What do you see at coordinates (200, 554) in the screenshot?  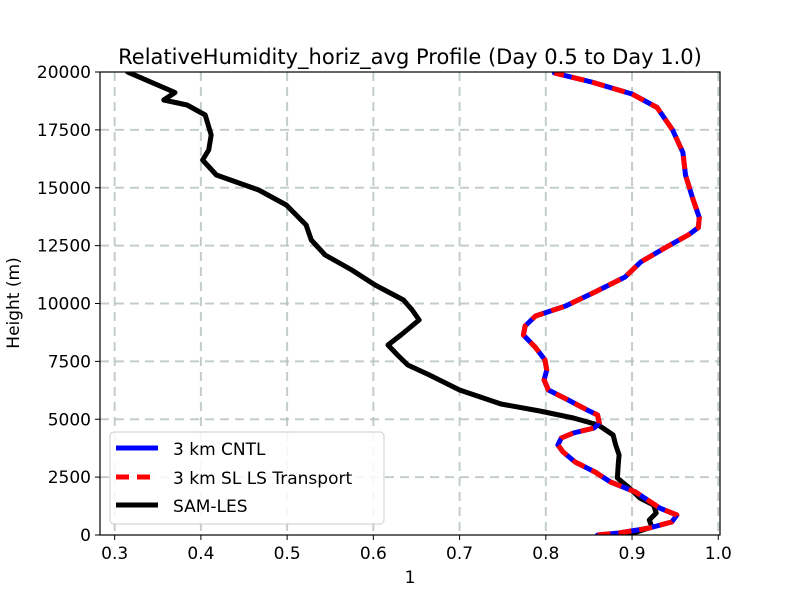 I see `x-tick-label: 0.4` at bounding box center [200, 554].